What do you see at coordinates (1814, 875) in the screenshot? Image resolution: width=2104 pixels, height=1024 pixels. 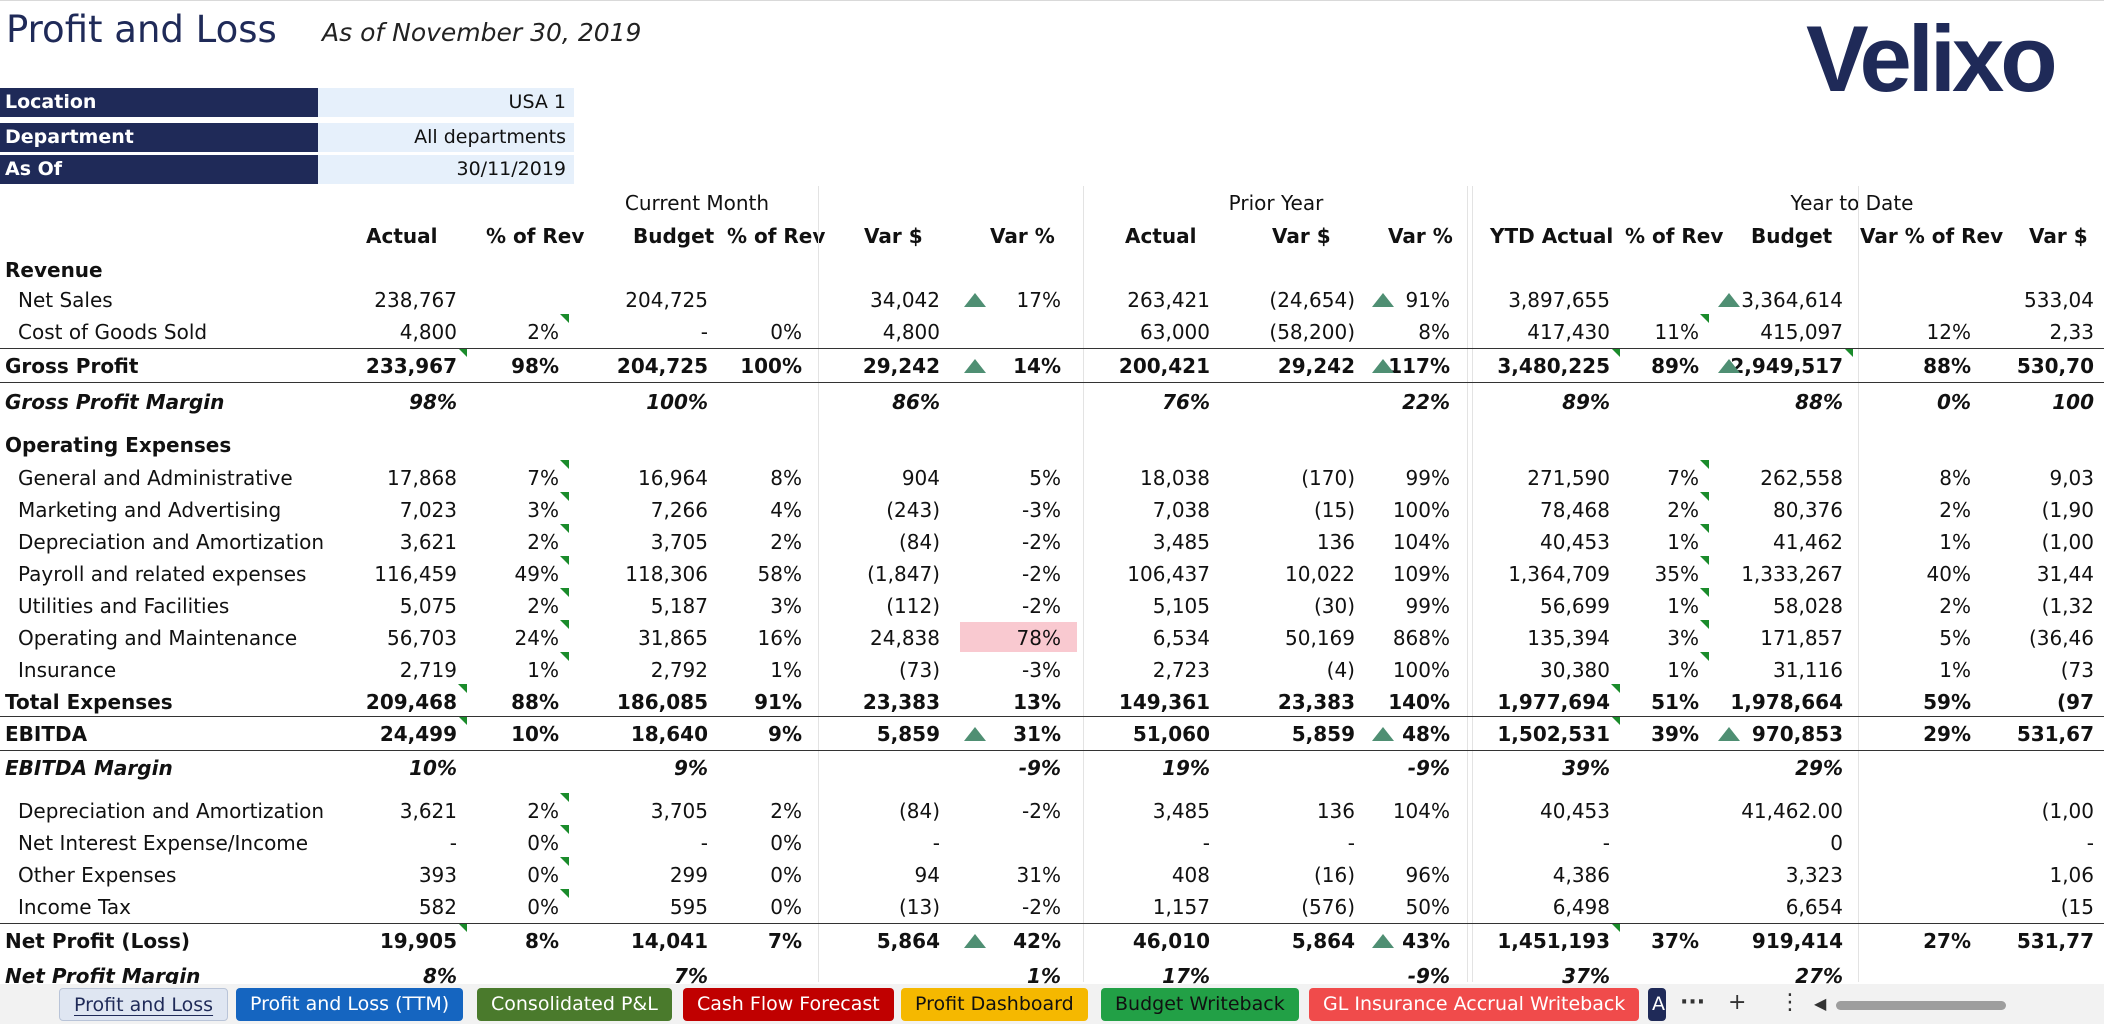 I see `table-cell: 3,323` at bounding box center [1814, 875].